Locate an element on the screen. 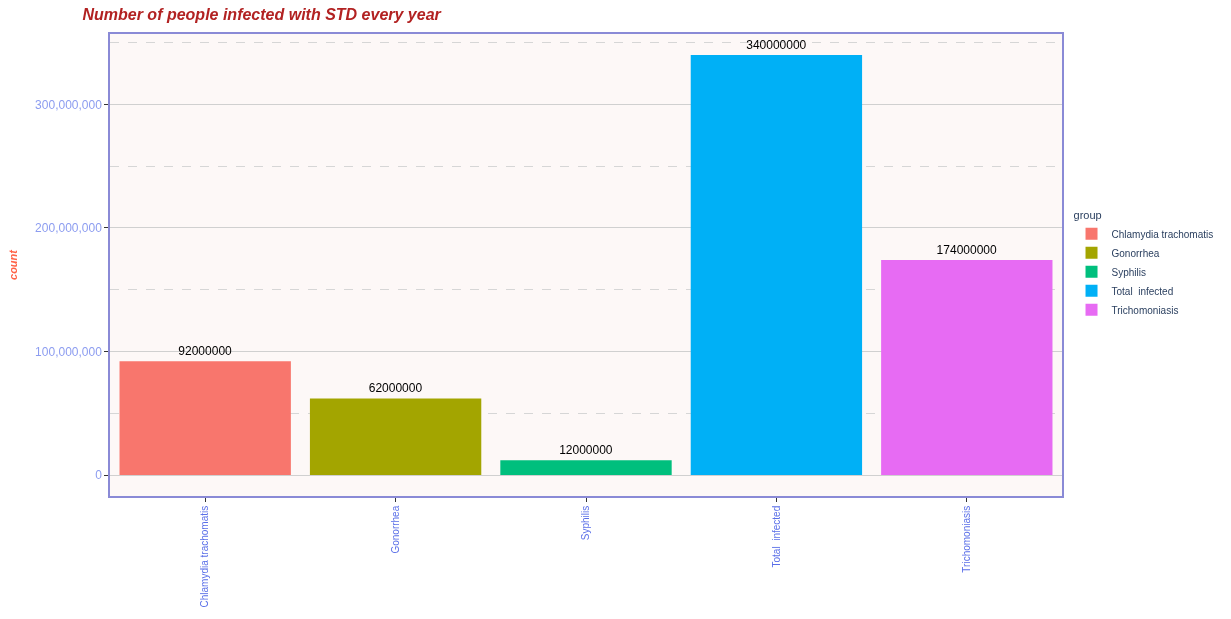 The width and height of the screenshot is (1231, 619). legend-title: group is located at coordinates (1087, 215).